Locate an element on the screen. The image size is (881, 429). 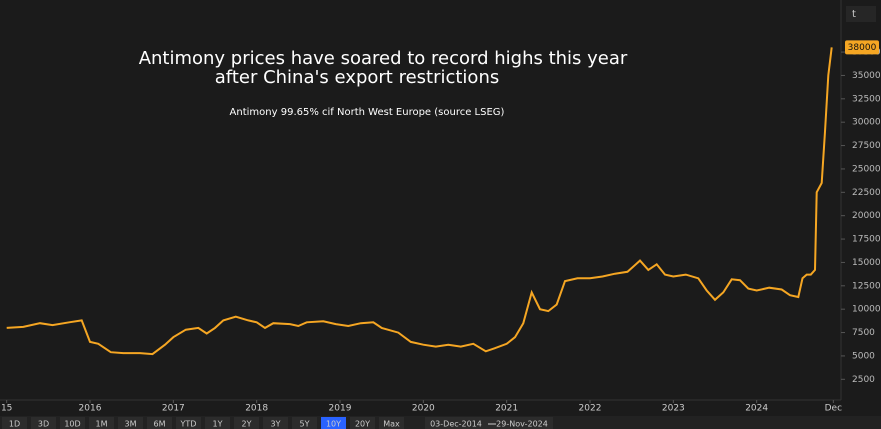
range-label: 20Y is located at coordinates (362, 424).